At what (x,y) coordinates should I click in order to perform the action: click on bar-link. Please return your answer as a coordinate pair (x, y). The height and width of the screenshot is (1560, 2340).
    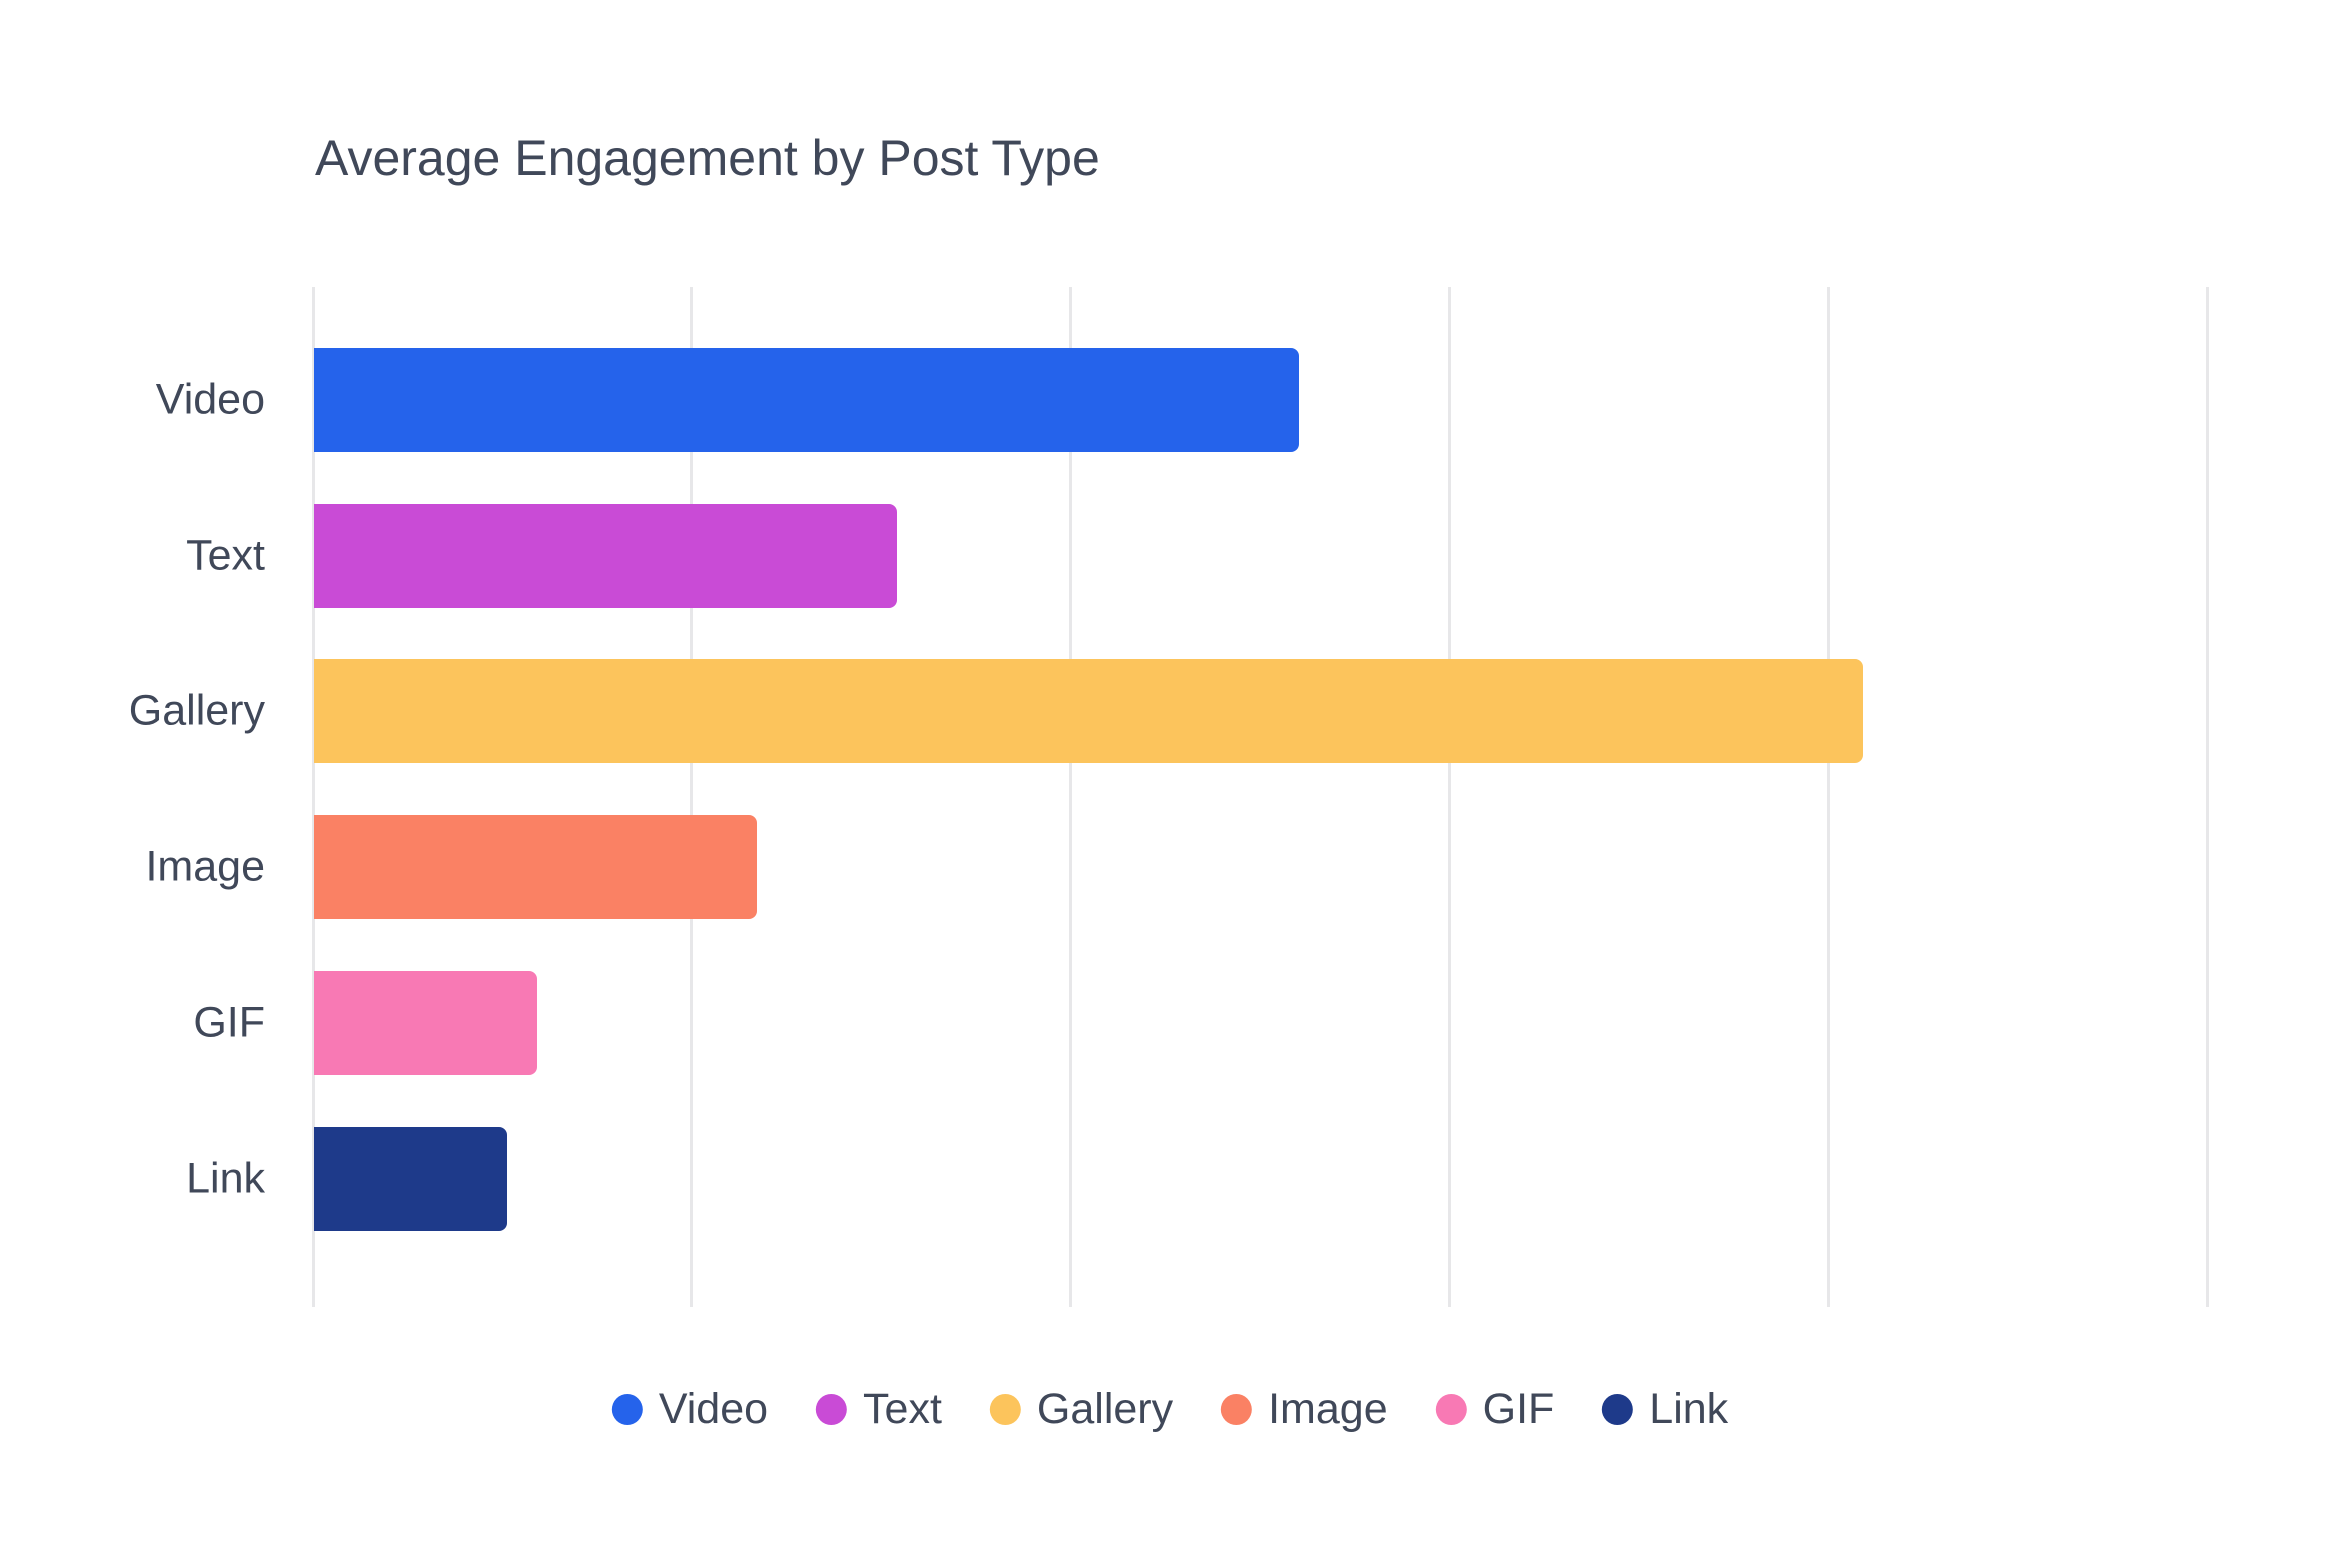
    Looking at the image, I should click on (411, 1178).